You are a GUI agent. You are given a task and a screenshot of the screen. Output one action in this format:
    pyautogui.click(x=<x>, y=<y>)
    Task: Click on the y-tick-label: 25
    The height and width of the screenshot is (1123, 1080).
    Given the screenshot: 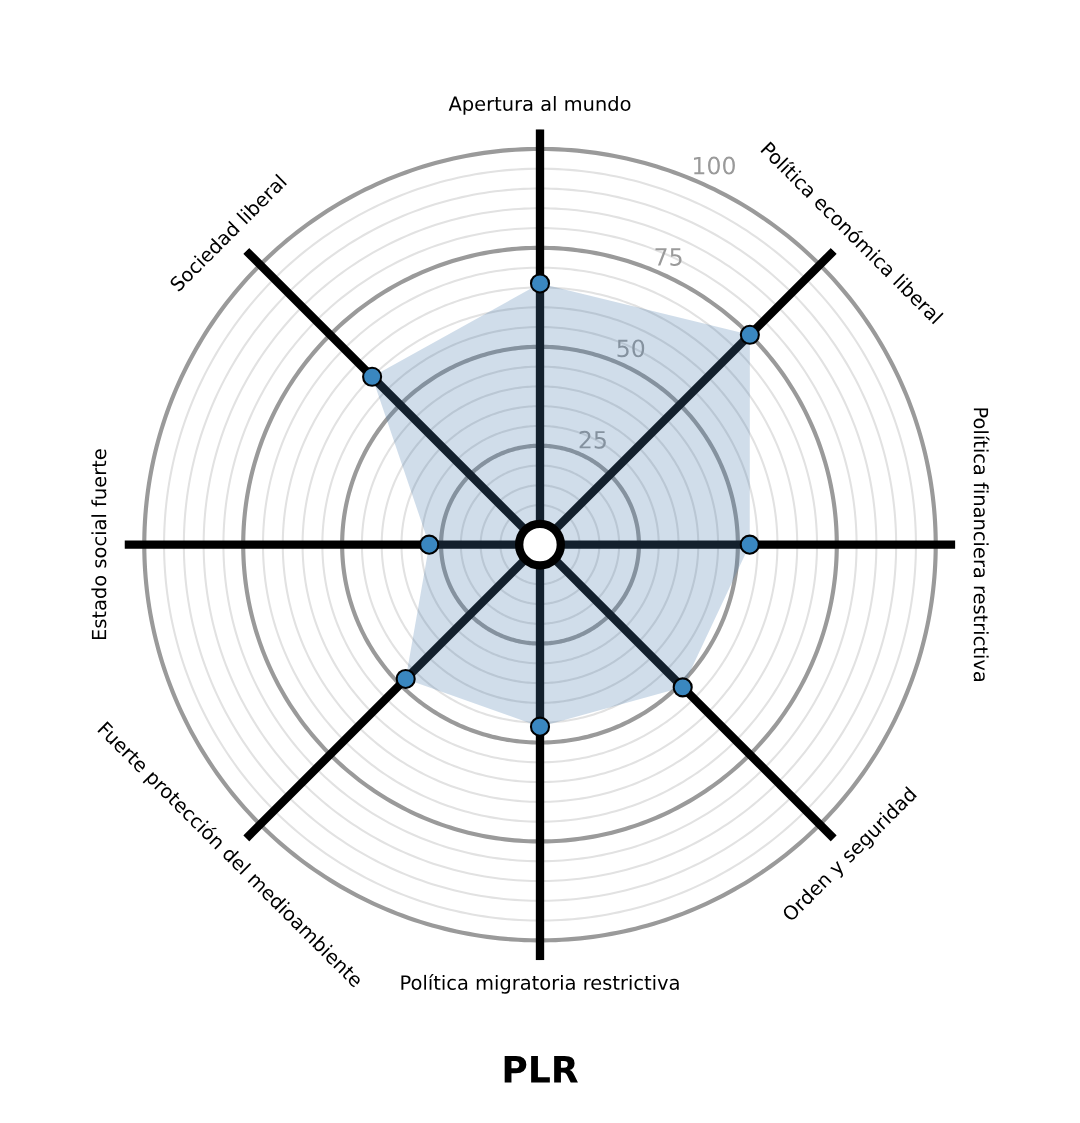 What is the action you would take?
    pyautogui.click(x=592, y=439)
    